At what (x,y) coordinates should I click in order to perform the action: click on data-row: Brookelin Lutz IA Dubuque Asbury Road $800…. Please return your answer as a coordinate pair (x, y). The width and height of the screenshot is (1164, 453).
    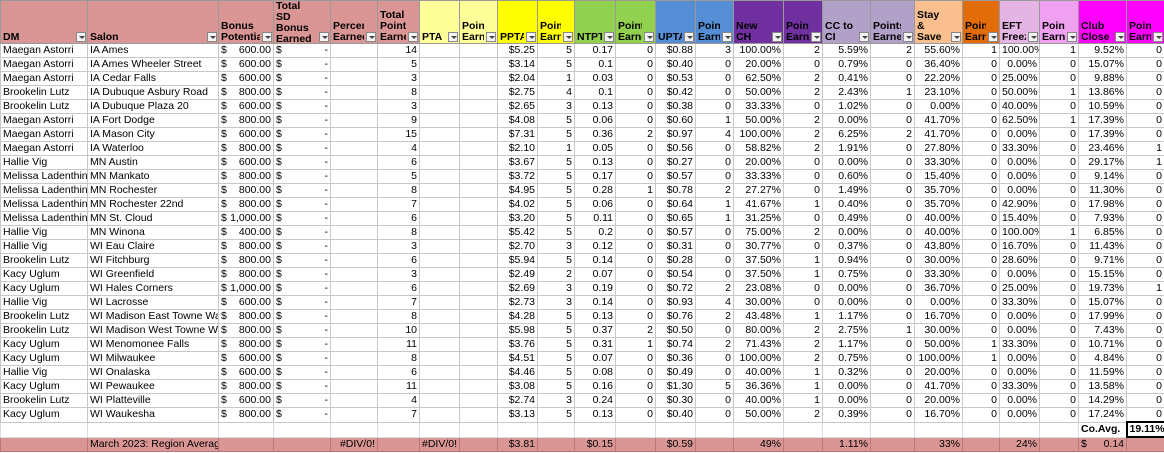
    Looking at the image, I should click on (582, 92).